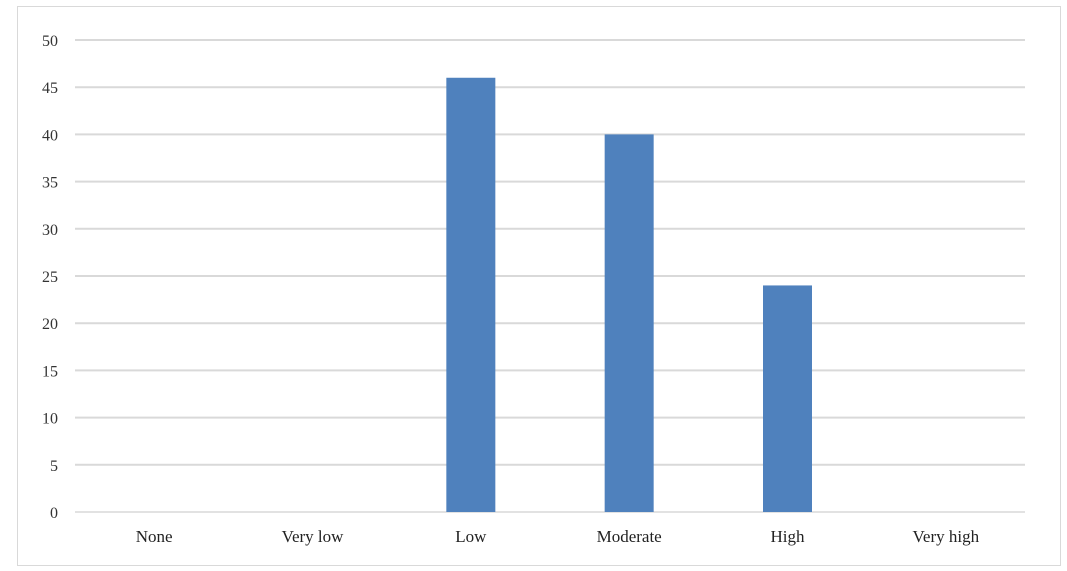 The height and width of the screenshot is (571, 1067). Describe the element at coordinates (787, 398) in the screenshot. I see `bar-high` at that location.